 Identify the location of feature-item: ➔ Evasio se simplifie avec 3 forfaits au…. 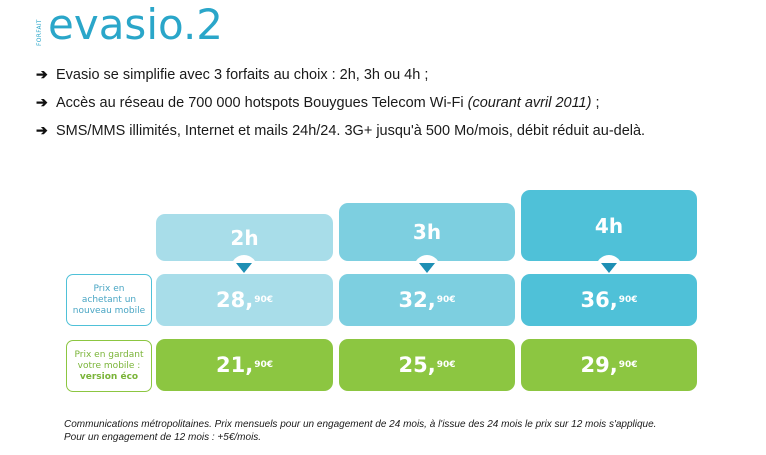
(396, 74).